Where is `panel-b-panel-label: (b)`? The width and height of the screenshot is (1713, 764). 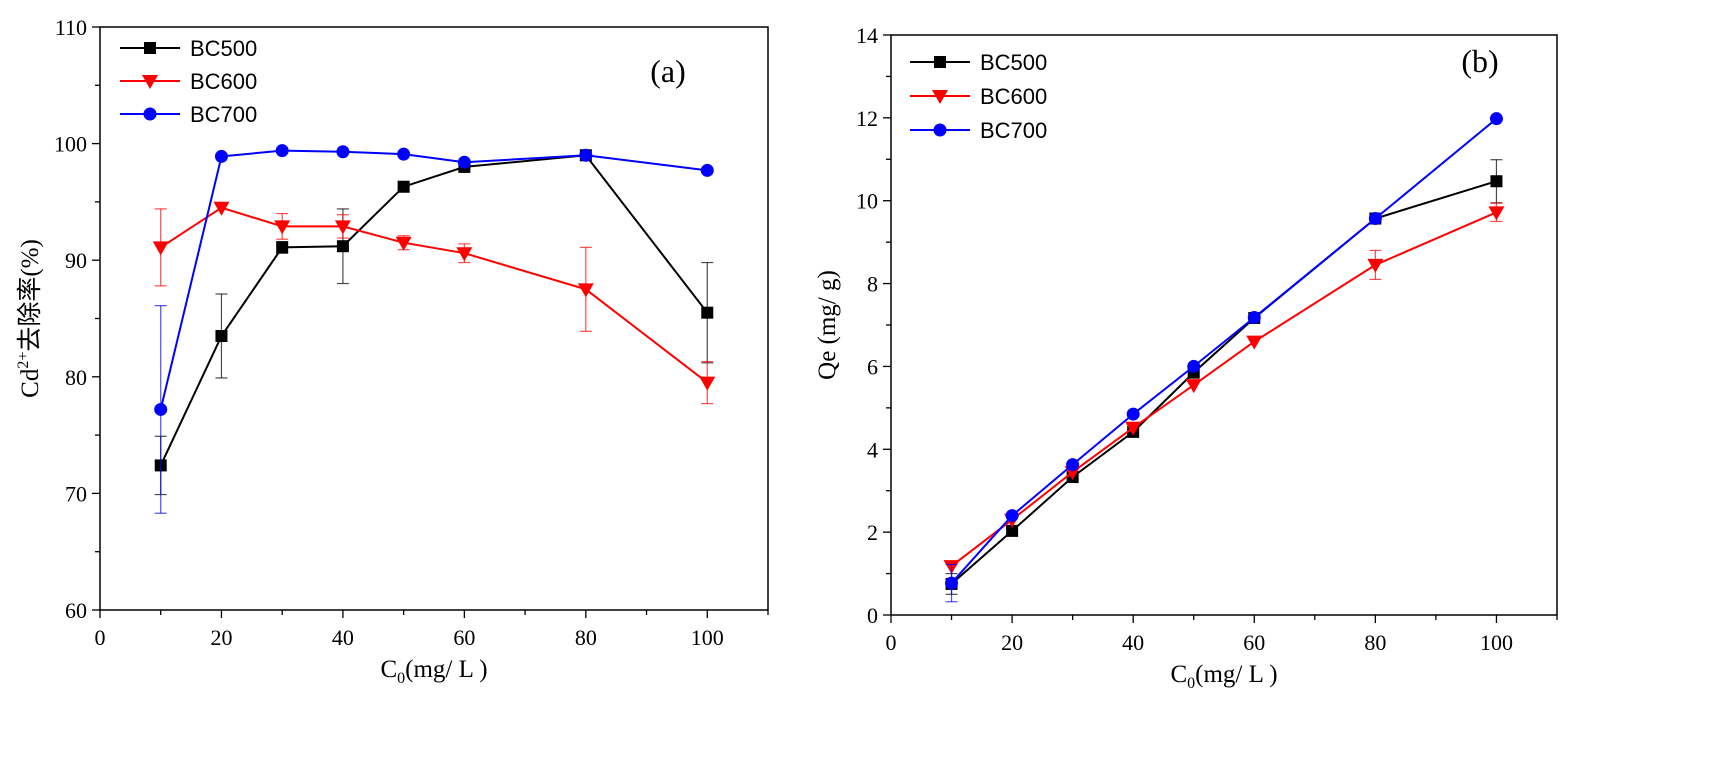
panel-b-panel-label: (b) is located at coordinates (1479, 61).